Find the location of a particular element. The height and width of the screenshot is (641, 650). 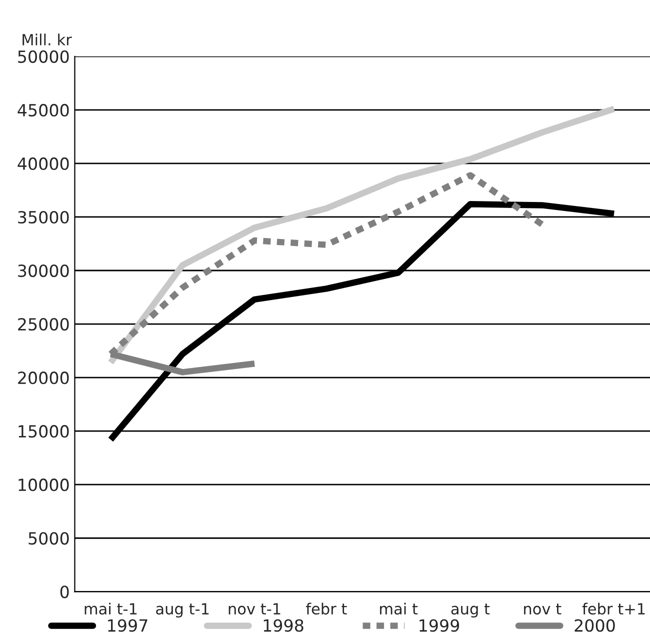

y-tick-label: 25000 is located at coordinates (43, 324).